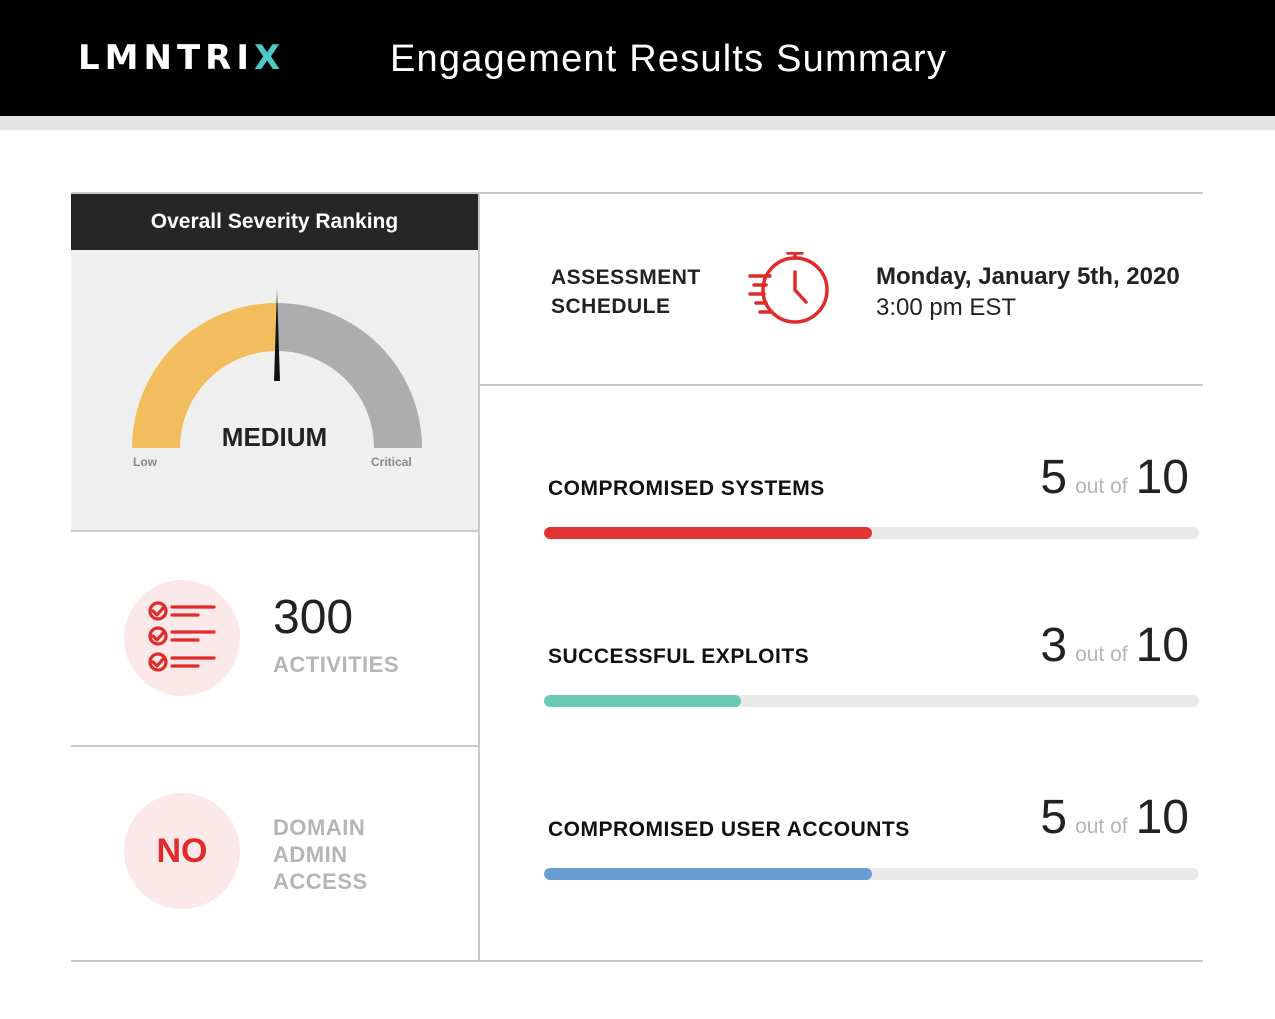  Describe the element at coordinates (204, 375) in the screenshot. I see `gauge-low-arc` at that location.